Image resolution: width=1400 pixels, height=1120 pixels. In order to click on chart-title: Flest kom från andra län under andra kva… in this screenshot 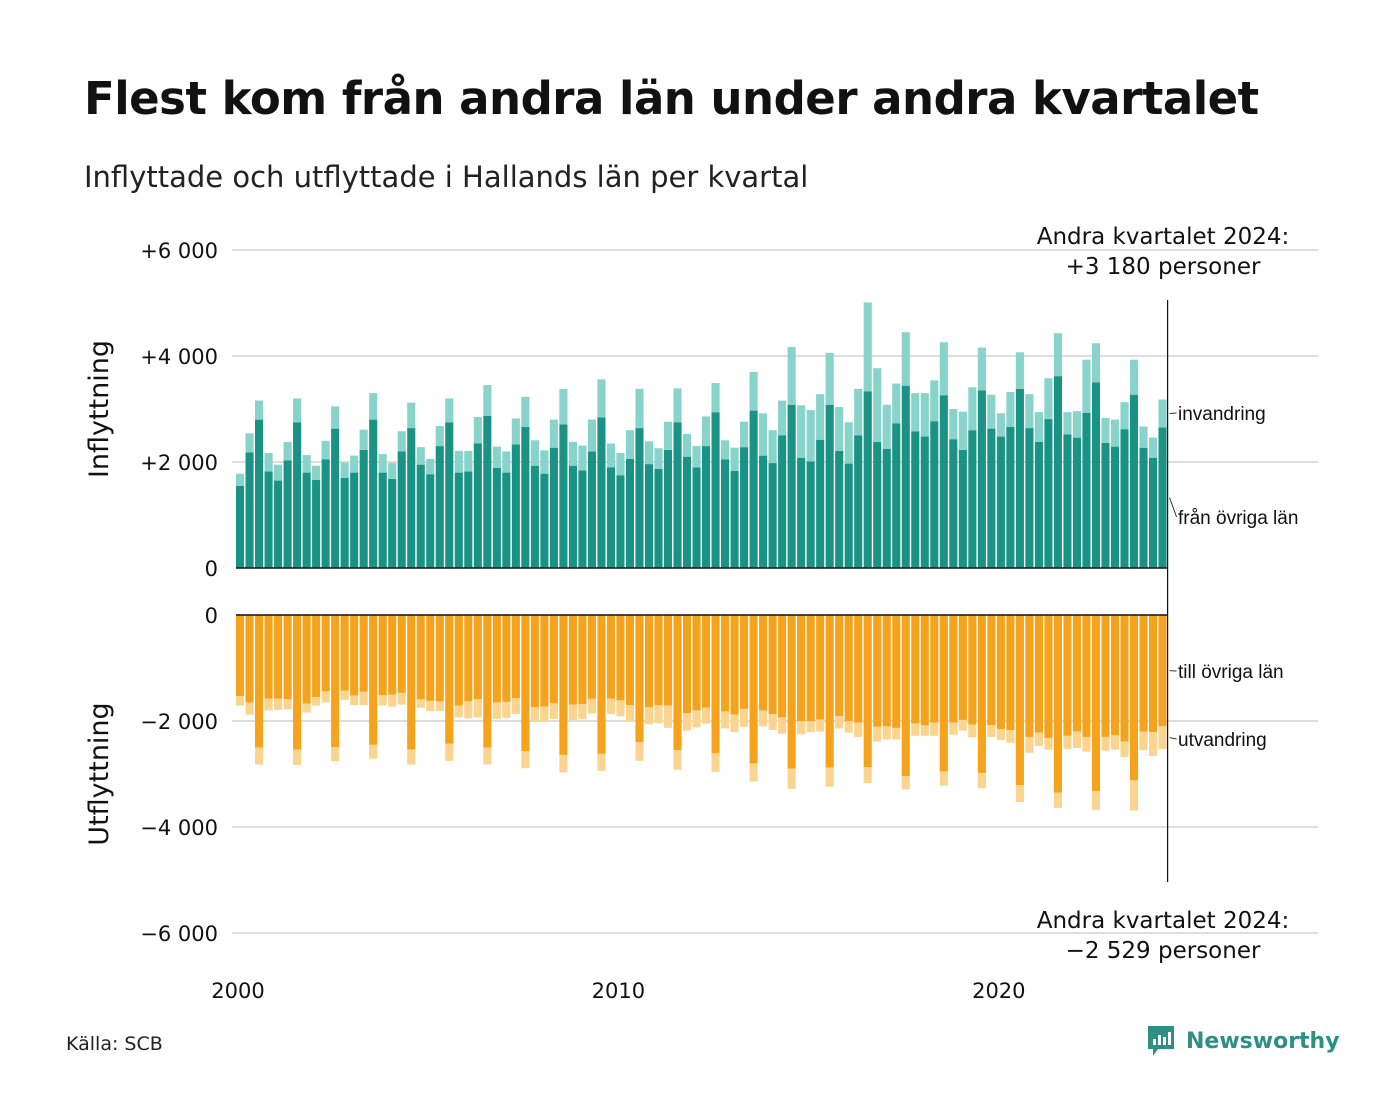, I will do `click(671, 98)`.